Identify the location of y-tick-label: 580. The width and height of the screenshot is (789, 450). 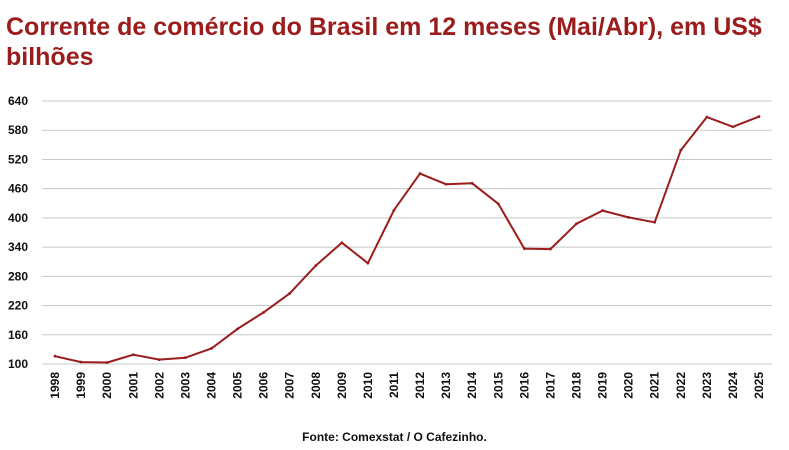
(18, 130).